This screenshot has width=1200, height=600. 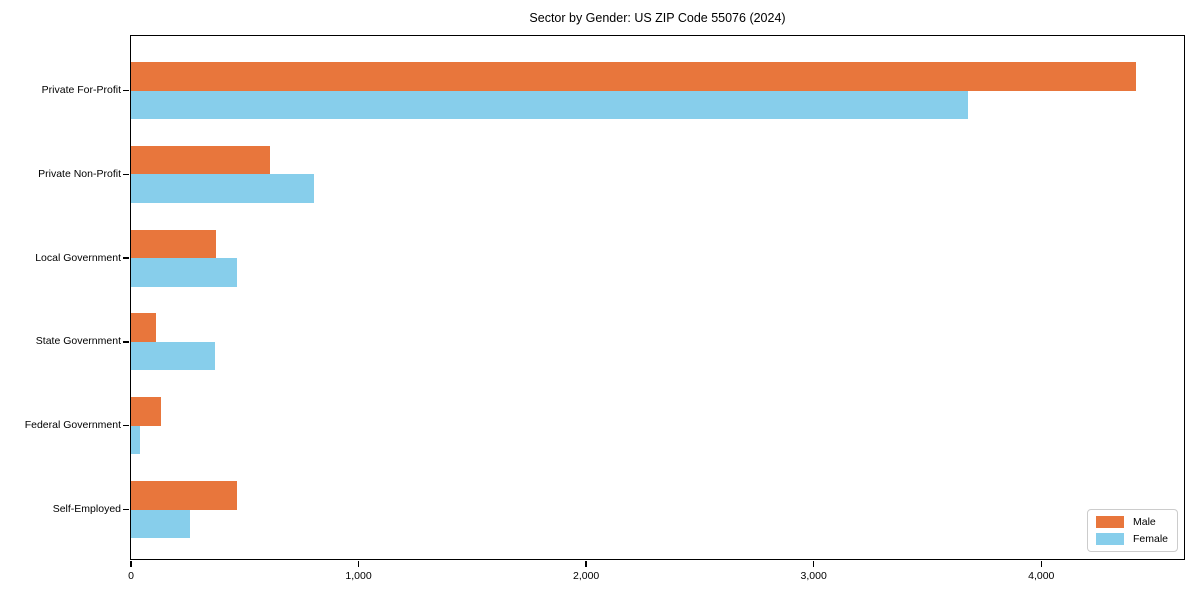 What do you see at coordinates (161, 523) in the screenshot?
I see `bar-female-self-employed` at bounding box center [161, 523].